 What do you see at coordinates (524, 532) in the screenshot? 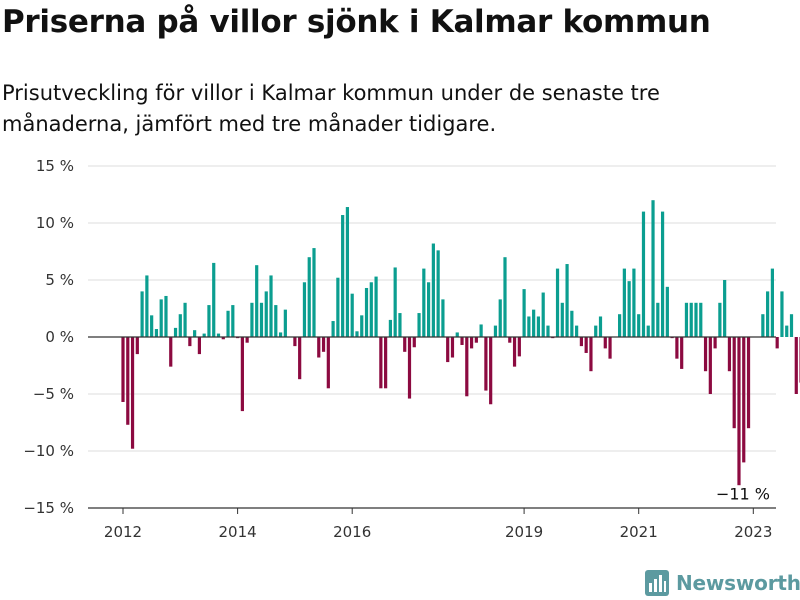
I see `x-tick-label: 2019` at bounding box center [524, 532].